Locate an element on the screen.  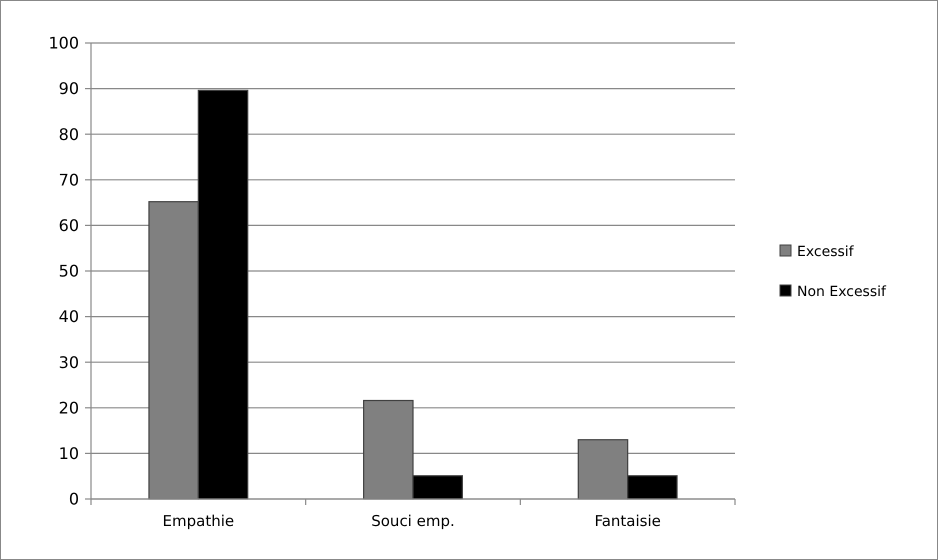
y-tick-label: 40 is located at coordinates (68, 316).